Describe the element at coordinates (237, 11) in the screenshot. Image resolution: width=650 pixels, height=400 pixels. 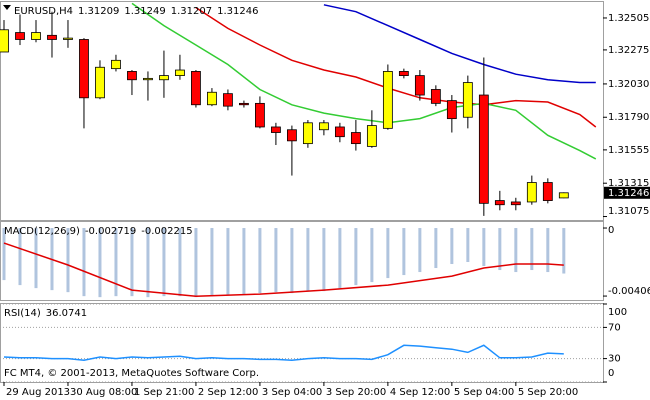
I see `header-value: 1.31246` at that location.